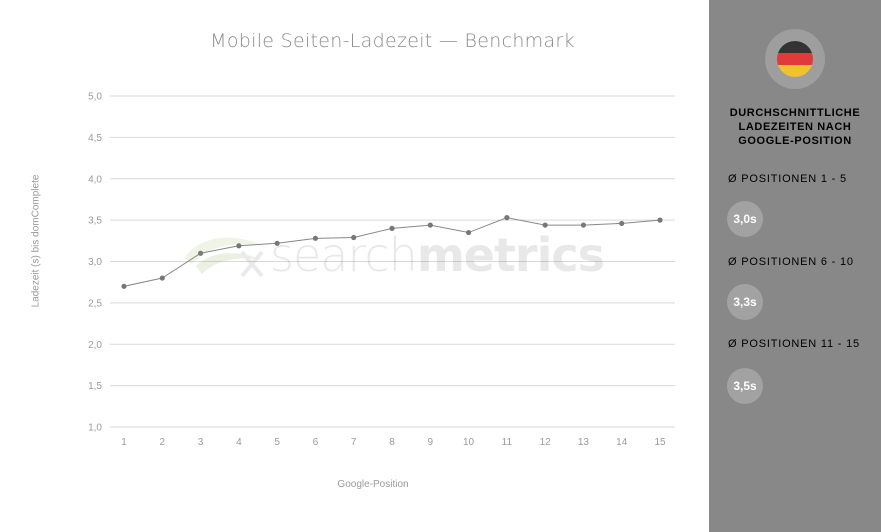  What do you see at coordinates (354, 442) in the screenshot?
I see `x-tick-label: 7` at bounding box center [354, 442].